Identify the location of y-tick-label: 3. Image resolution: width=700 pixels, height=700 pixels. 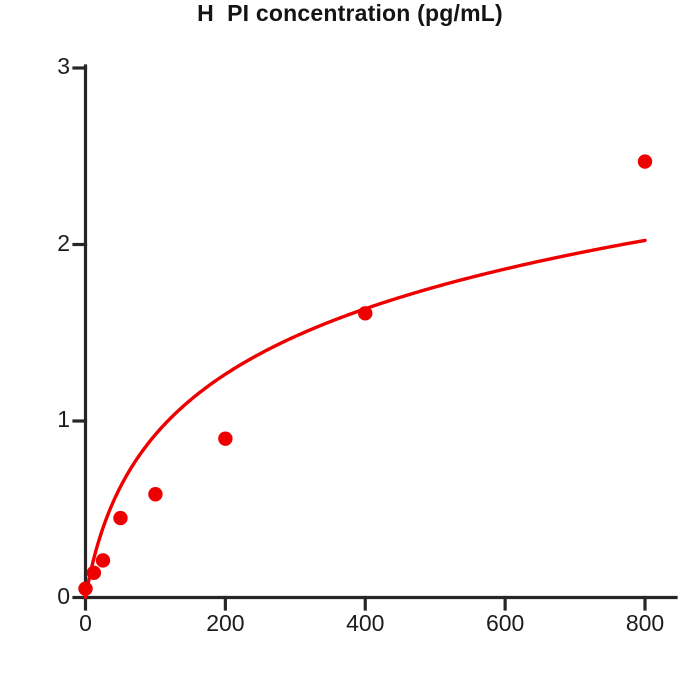
(63, 66).